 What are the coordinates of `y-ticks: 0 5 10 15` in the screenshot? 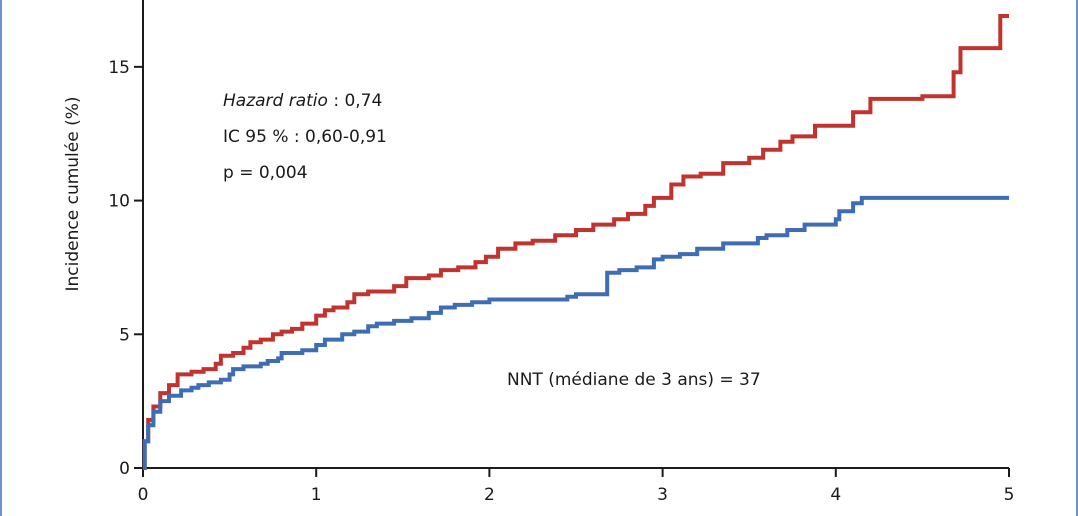 It's located at (125, 268).